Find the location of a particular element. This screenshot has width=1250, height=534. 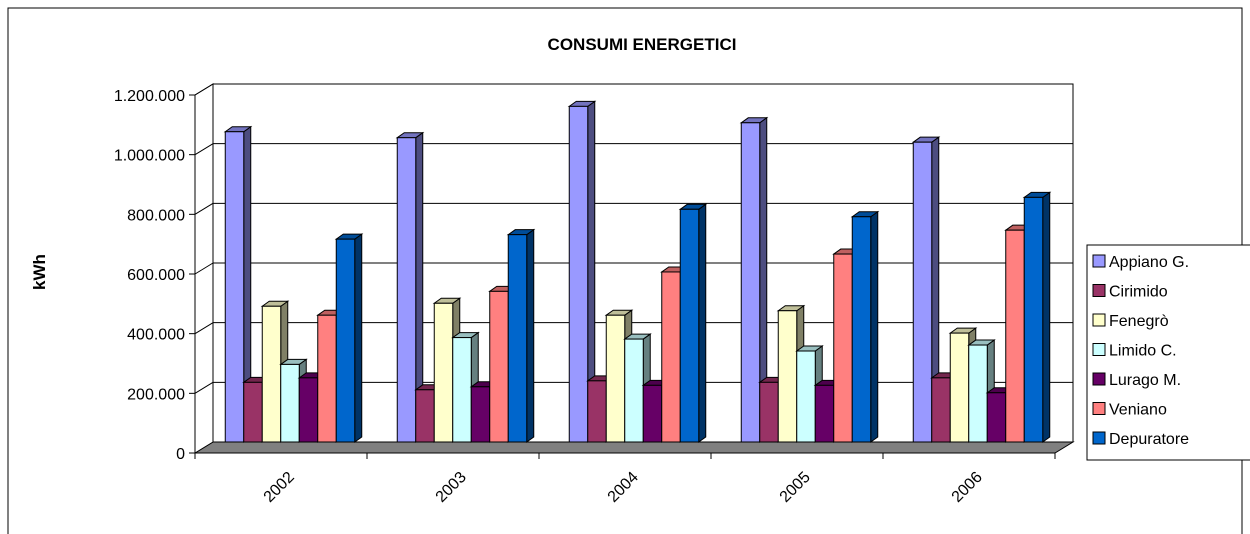

legend-label: Fenegrò is located at coordinates (1139, 321).